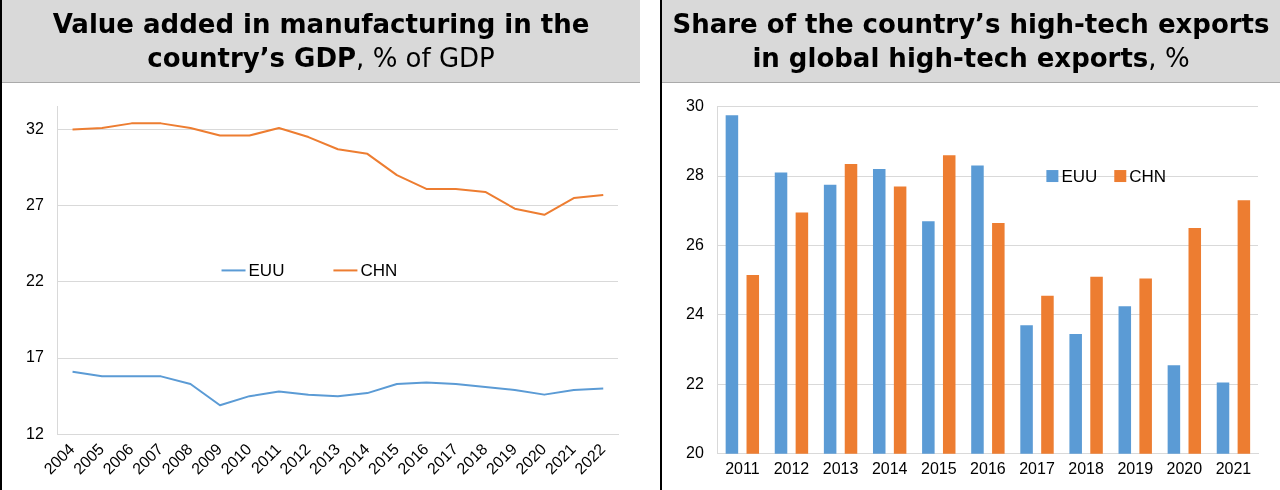 This screenshot has height=490, width=1280. Describe the element at coordinates (1086, 468) in the screenshot. I see `x-tick-label: 2018` at that location.